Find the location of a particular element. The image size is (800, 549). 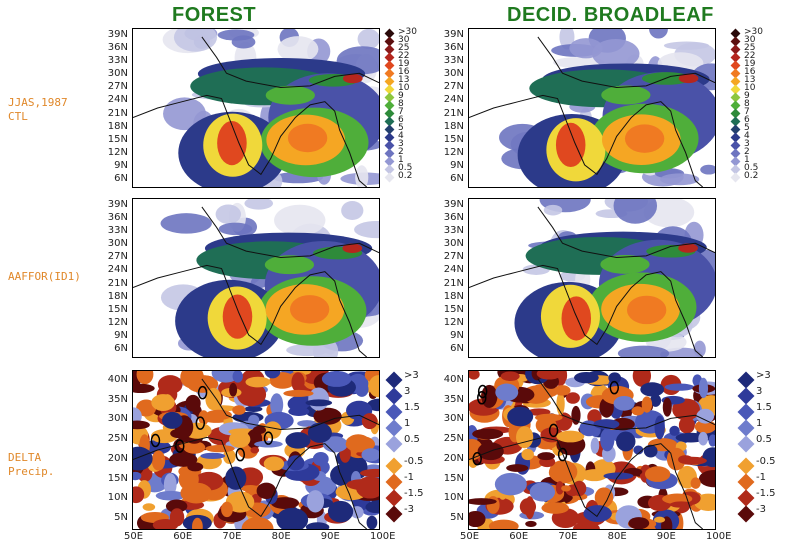

legend-entry: 1 is located at coordinates (405, 162).